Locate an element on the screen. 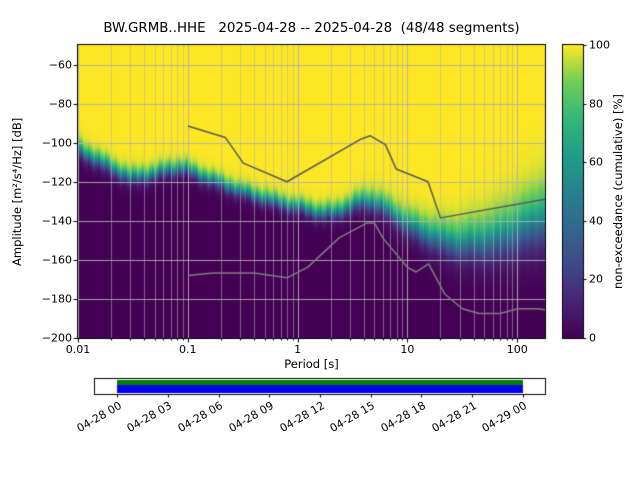  x-axis-label: Period [s] is located at coordinates (311, 364).